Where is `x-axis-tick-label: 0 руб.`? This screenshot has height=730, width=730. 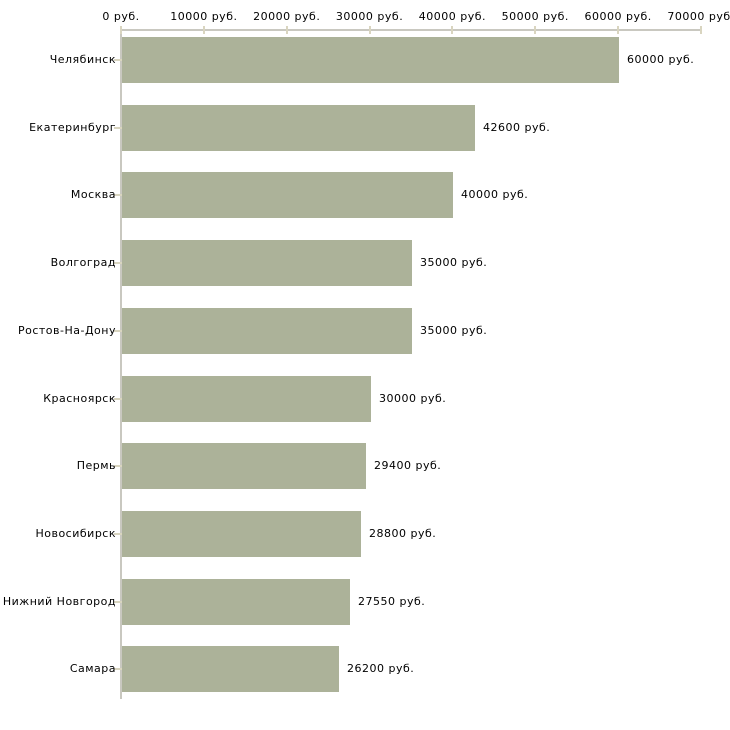 x-axis-tick-label: 0 руб. is located at coordinates (121, 16).